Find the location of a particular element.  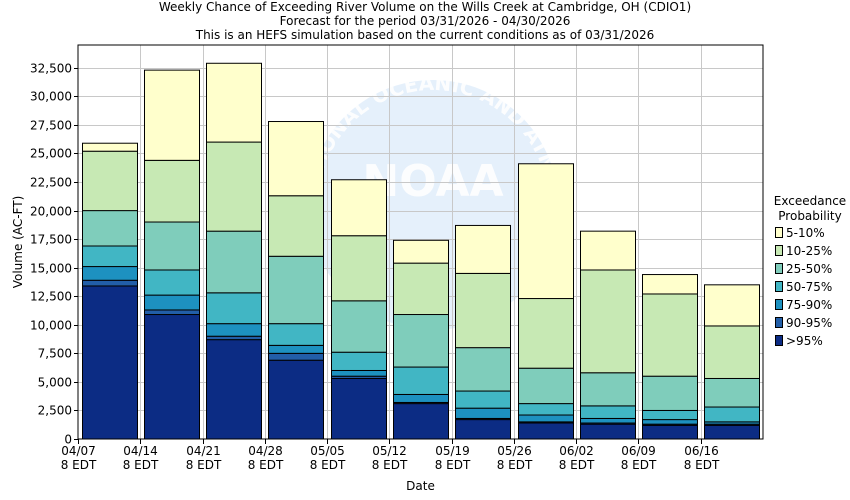

y-tick-label: 32,500 is located at coordinates (51, 69).